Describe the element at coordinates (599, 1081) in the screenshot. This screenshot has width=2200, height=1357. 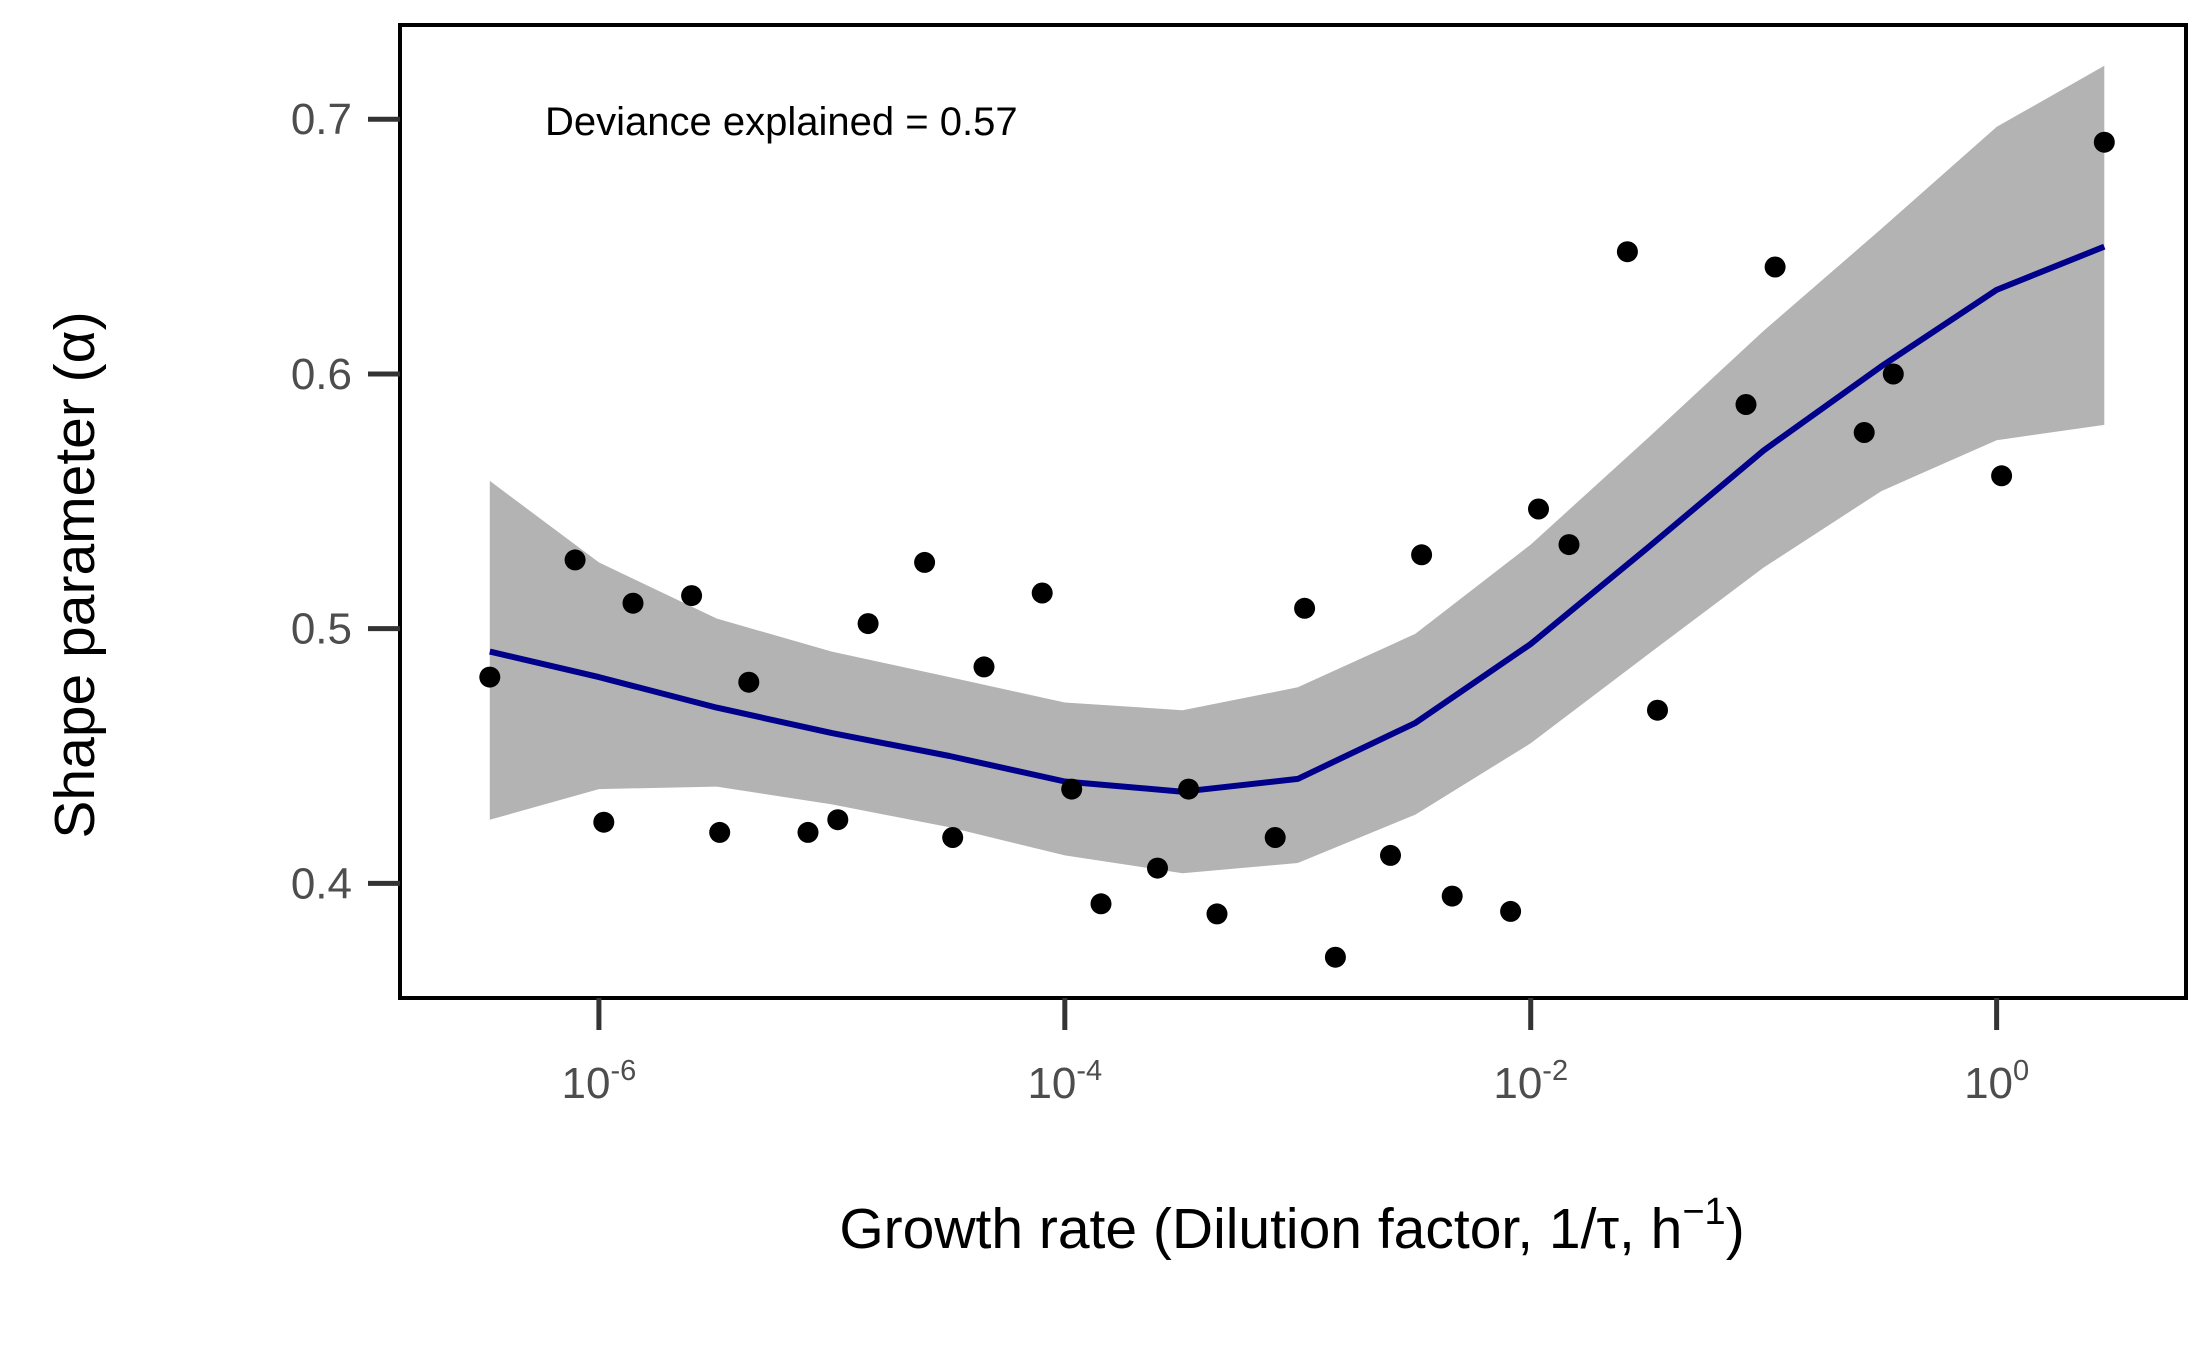
I see `x-tick-label: 10⁻⁶` at that location.